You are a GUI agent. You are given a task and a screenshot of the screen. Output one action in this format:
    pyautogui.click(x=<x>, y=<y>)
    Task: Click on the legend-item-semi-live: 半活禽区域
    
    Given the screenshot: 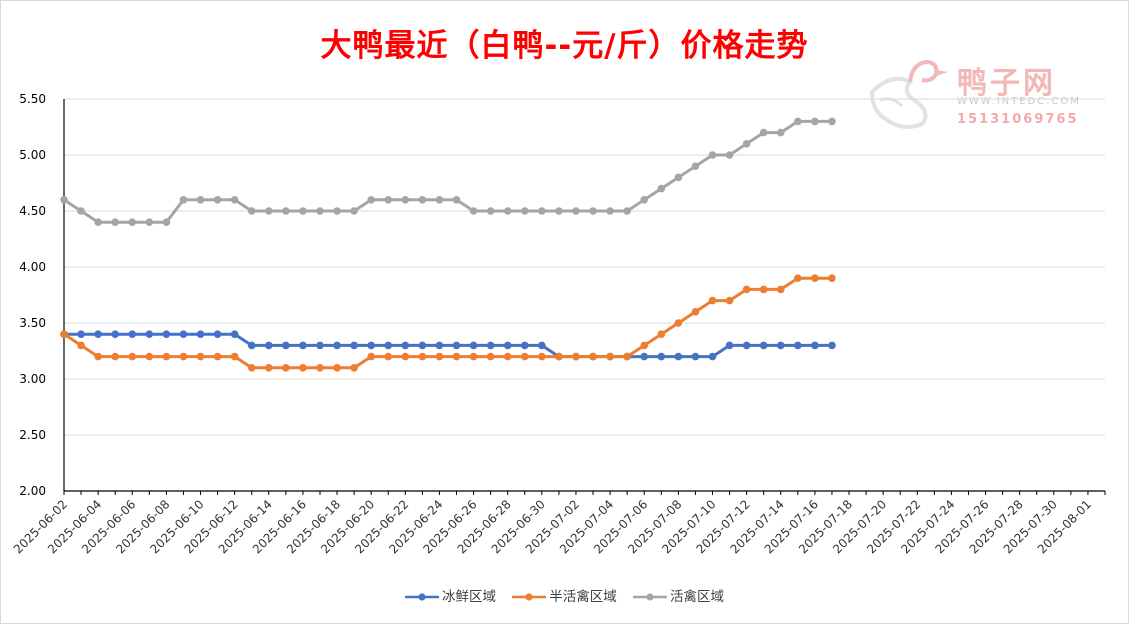 What is the action you would take?
    pyautogui.click(x=564, y=595)
    